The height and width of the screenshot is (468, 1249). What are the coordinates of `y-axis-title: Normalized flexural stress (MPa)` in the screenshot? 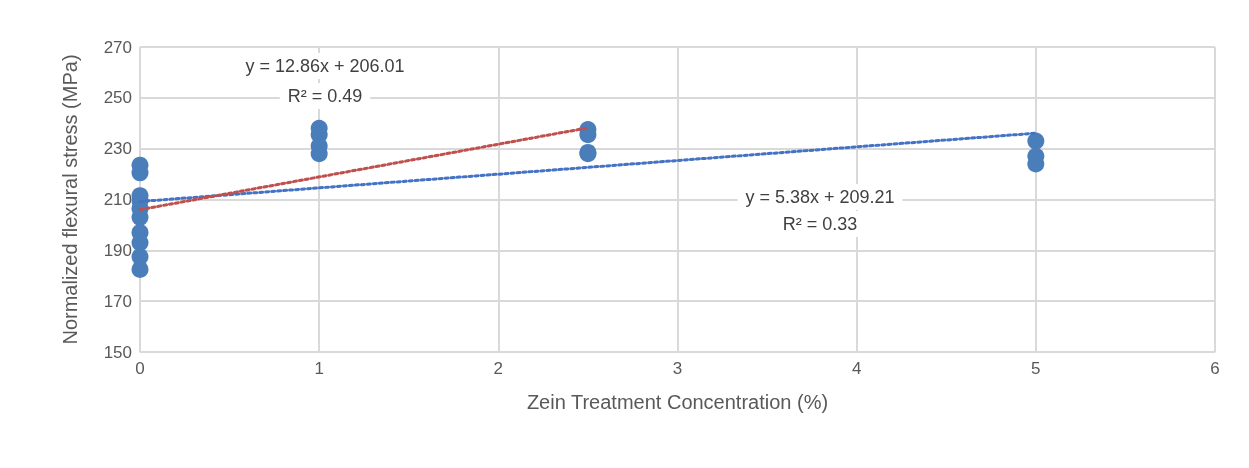 It's located at (70, 199).